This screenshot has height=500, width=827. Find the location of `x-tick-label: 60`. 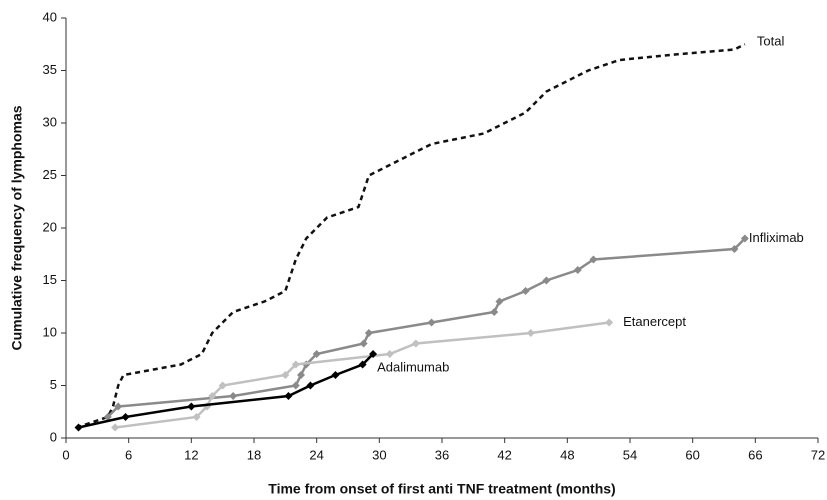

x-tick-label: 60 is located at coordinates (692, 454).